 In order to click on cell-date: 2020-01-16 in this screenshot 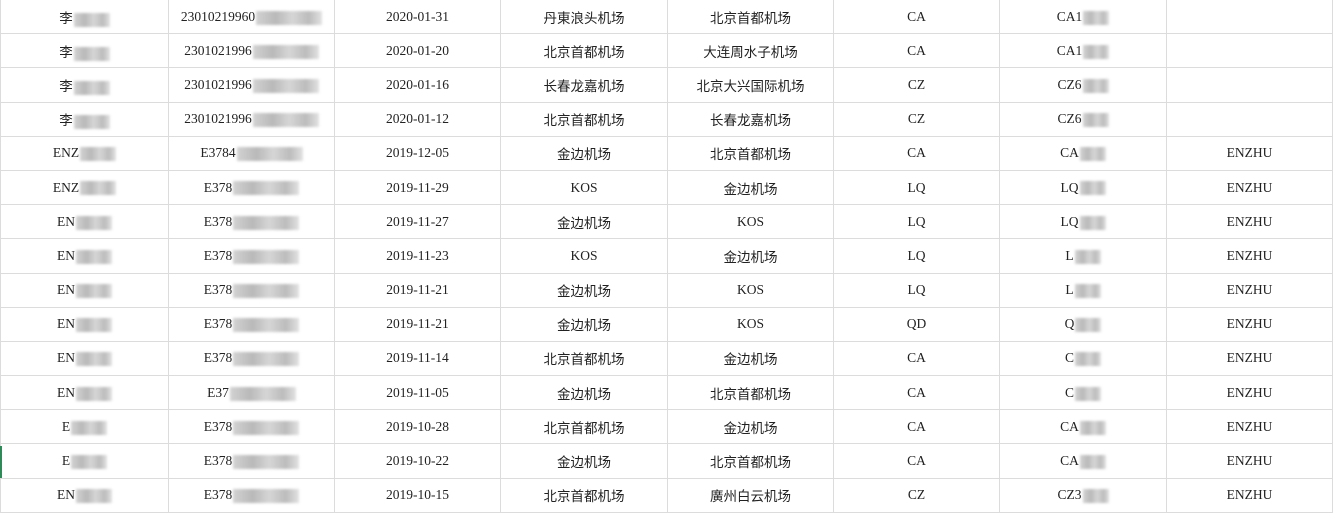, I will do `click(417, 85)`.